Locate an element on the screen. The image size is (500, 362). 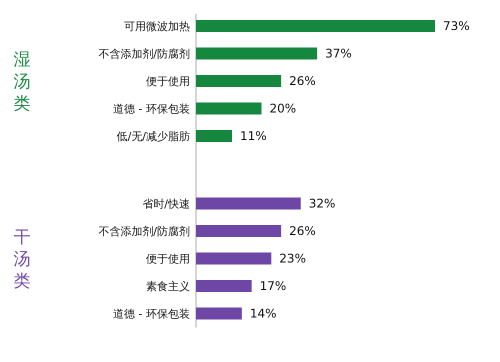
data-label: 73% is located at coordinates (456, 26).